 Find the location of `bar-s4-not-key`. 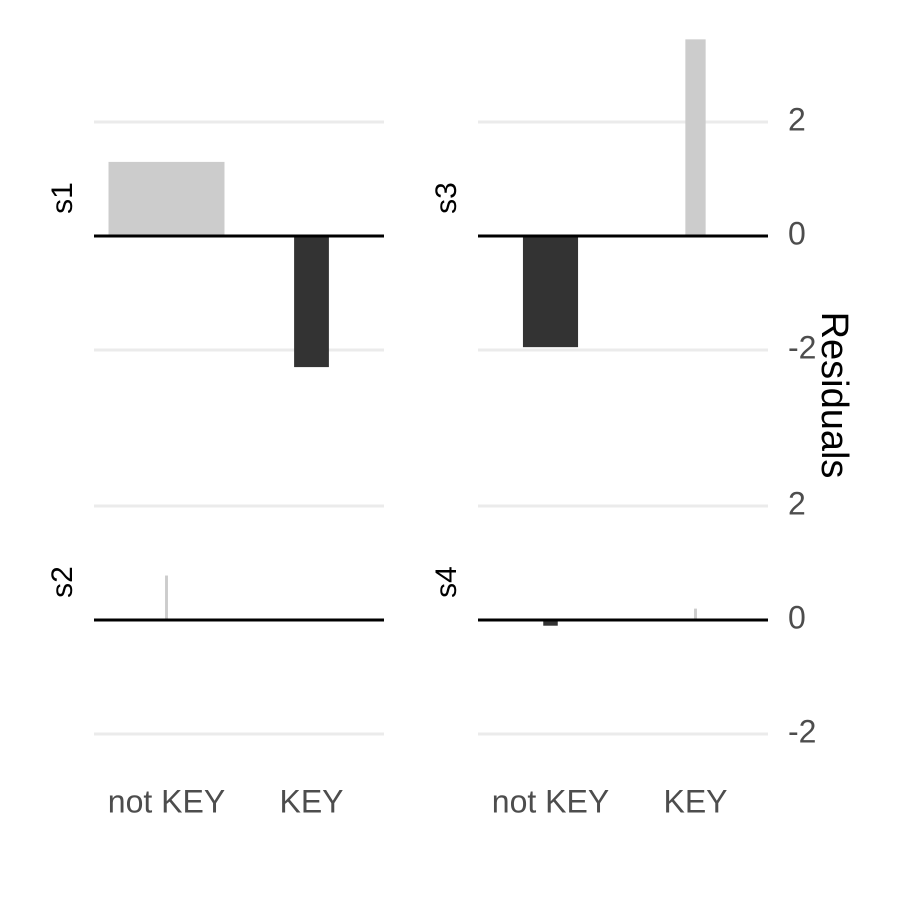

bar-s4-not-key is located at coordinates (550, 623).